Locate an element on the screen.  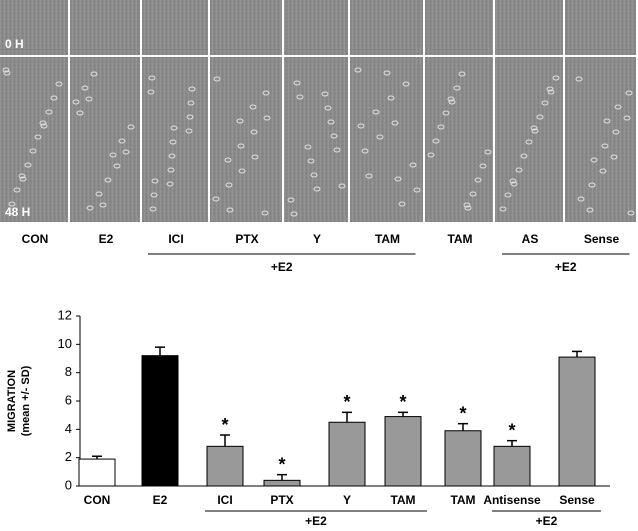
y-tick-label: 12 is located at coordinates (65, 314).